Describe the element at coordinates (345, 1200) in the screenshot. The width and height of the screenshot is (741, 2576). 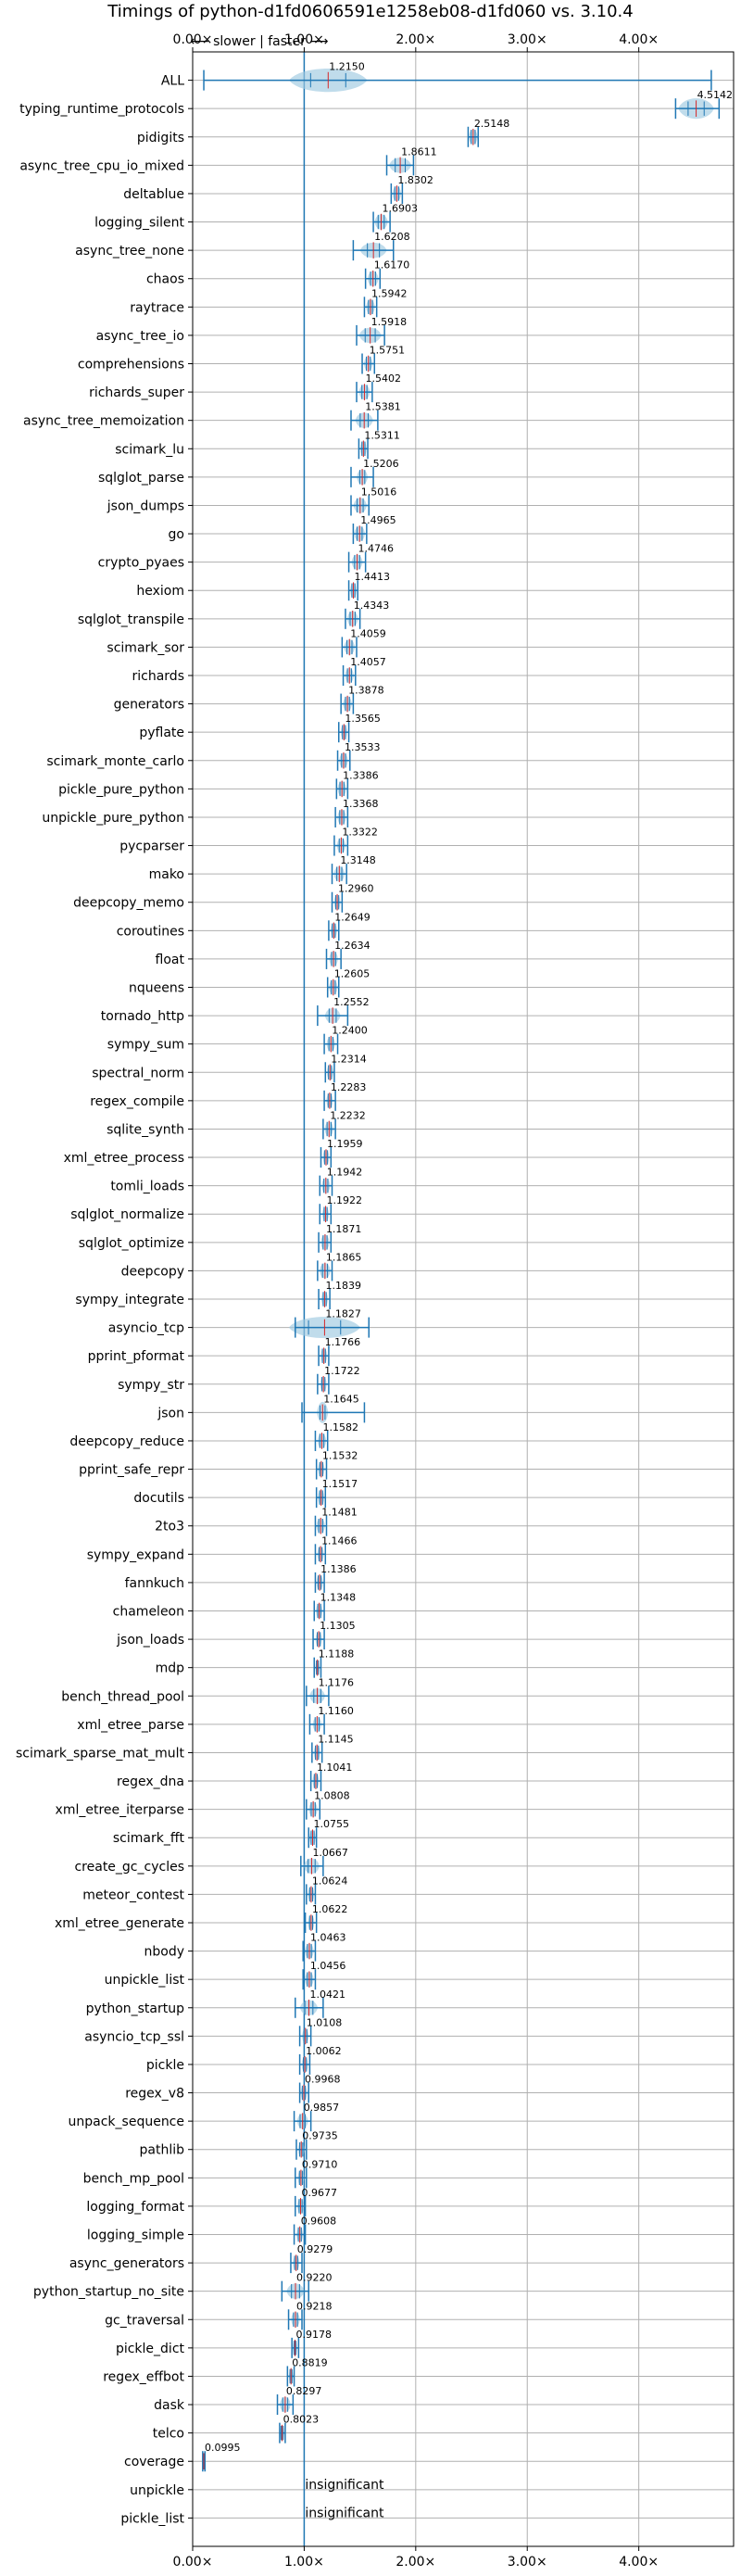
I see `value-label: 1.1922` at that location.